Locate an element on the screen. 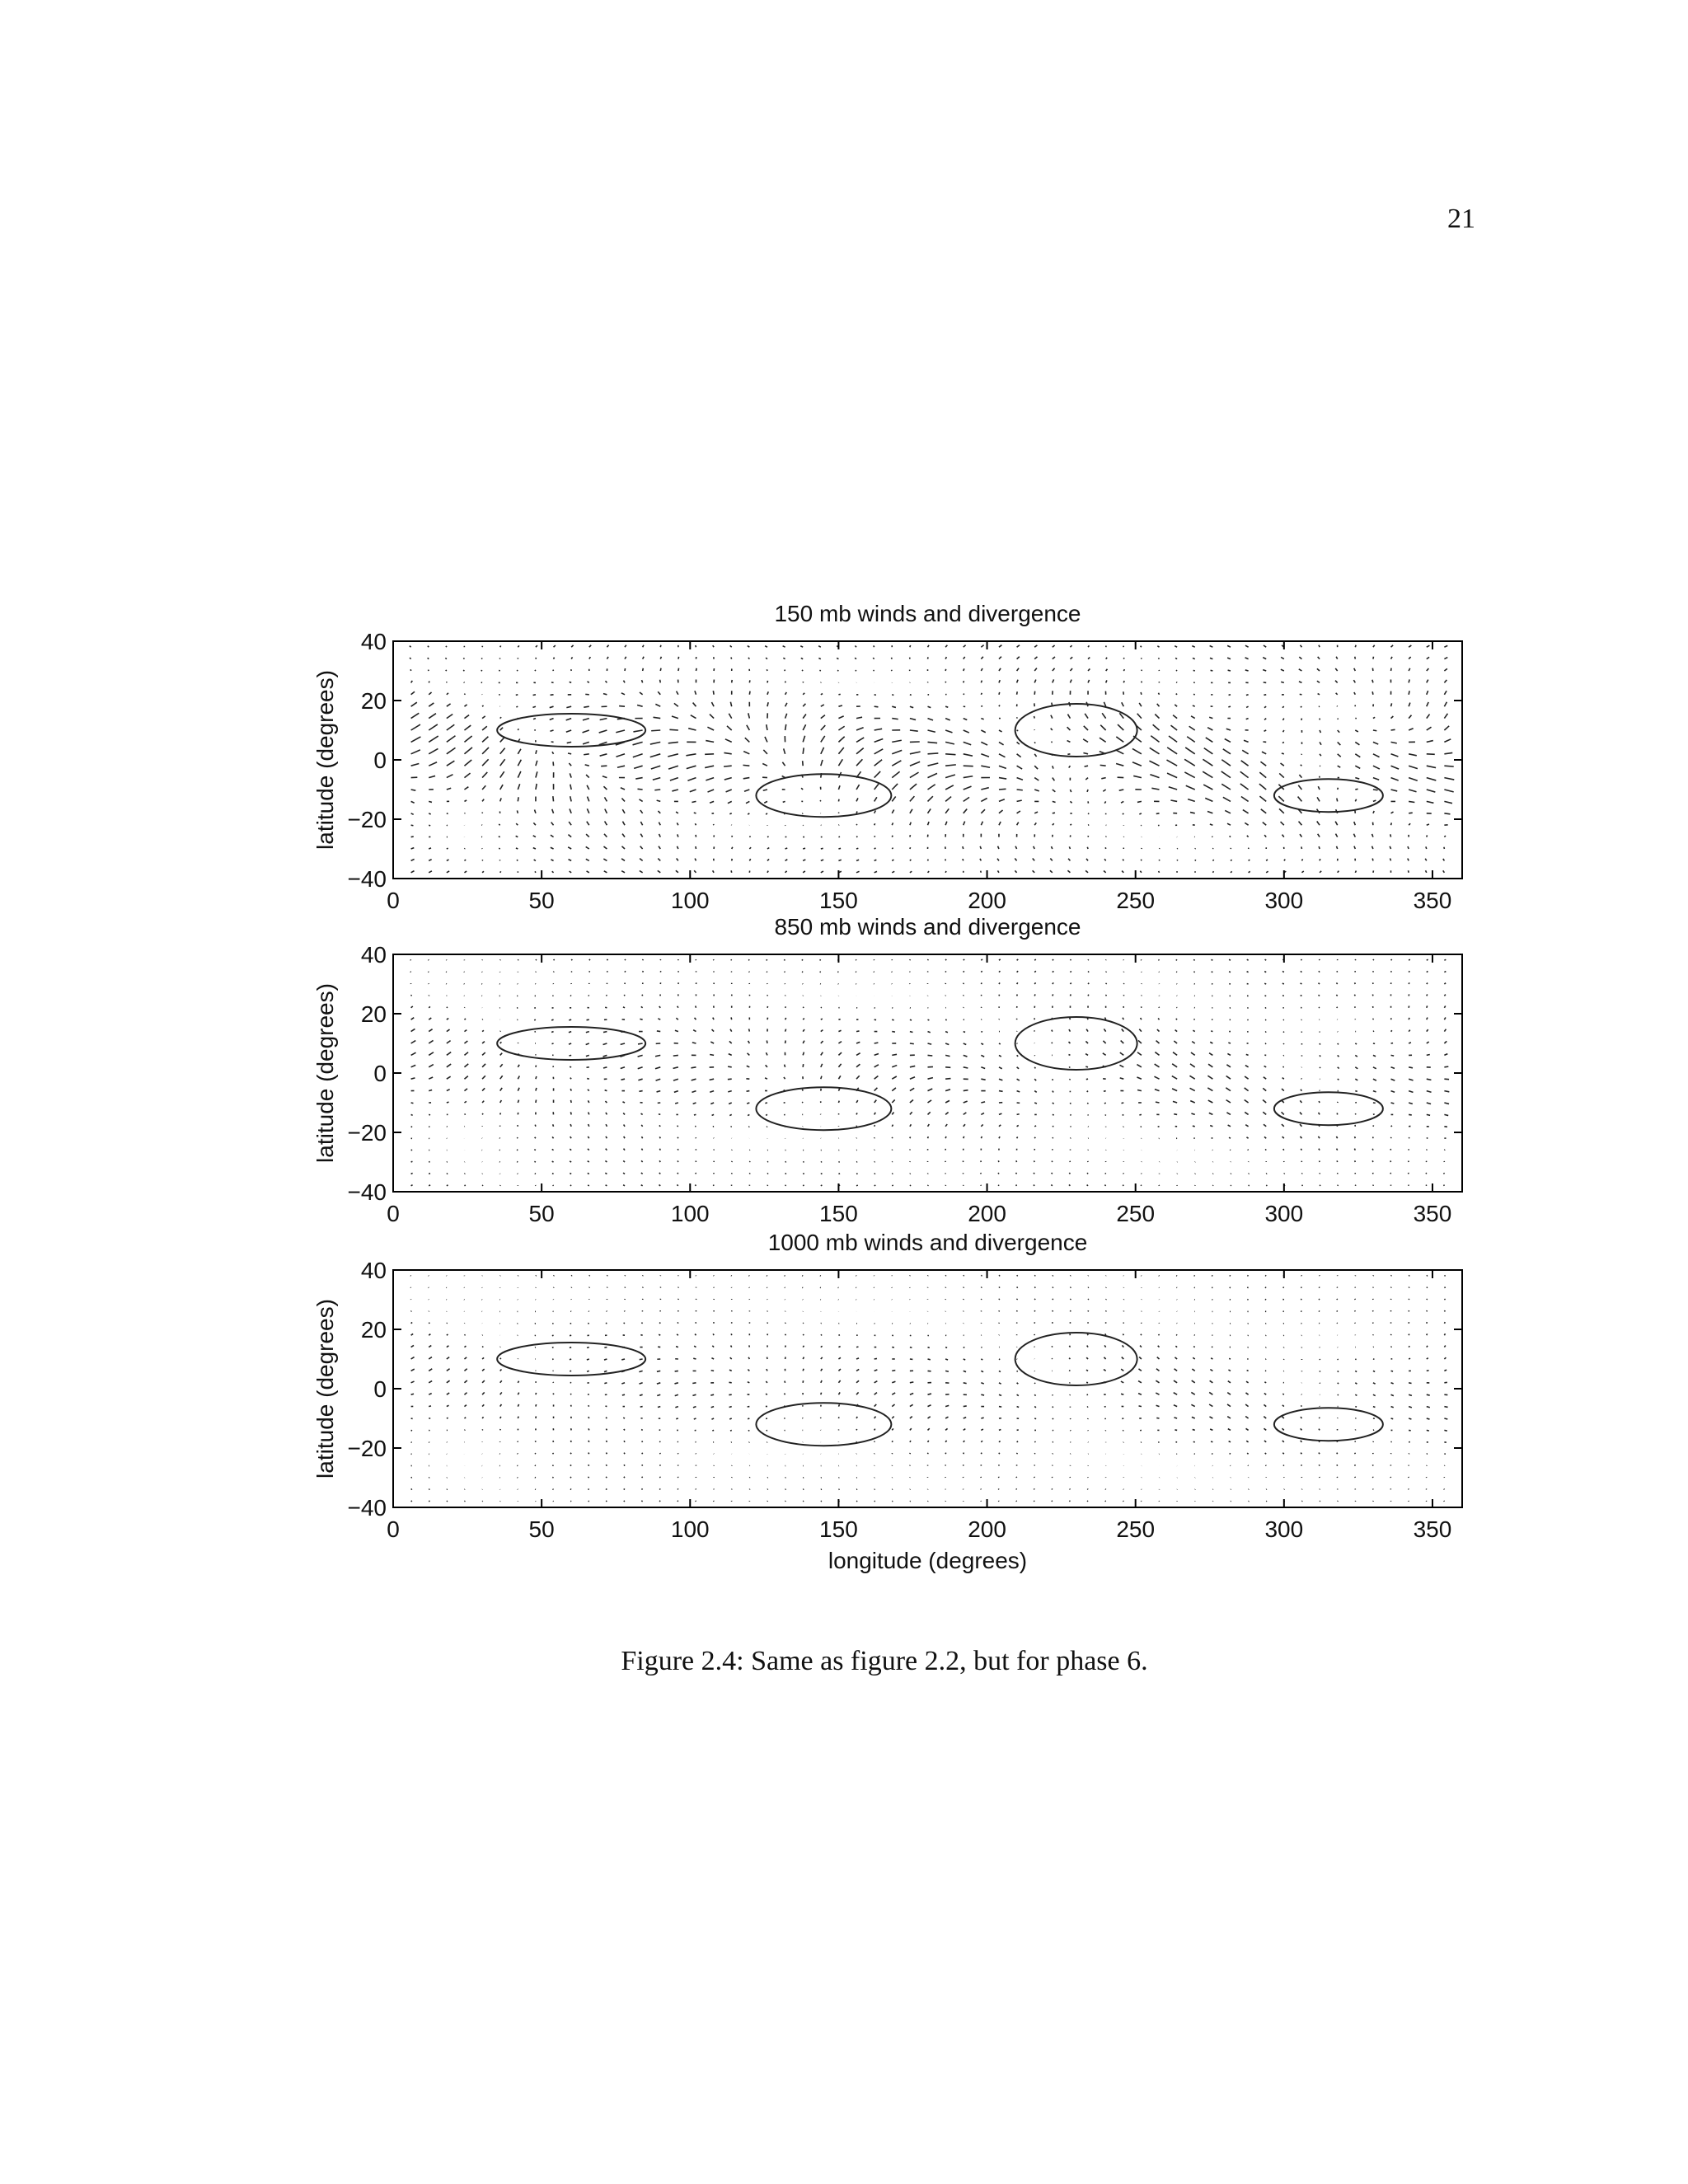 The image size is (1688, 2184). x-tick-label: 300 is located at coordinates (1283, 1213).